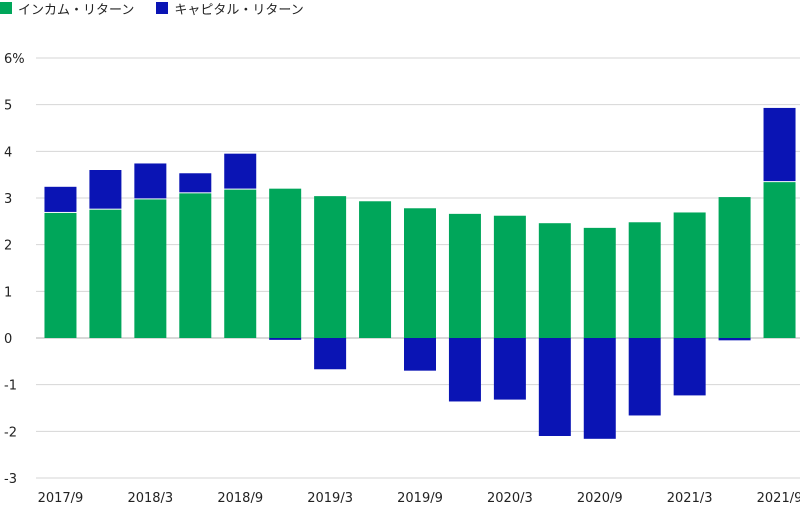 Image resolution: width=800 pixels, height=507 pixels. Describe the element at coordinates (8, 106) in the screenshot. I see `y-tick-label: 5` at that location.